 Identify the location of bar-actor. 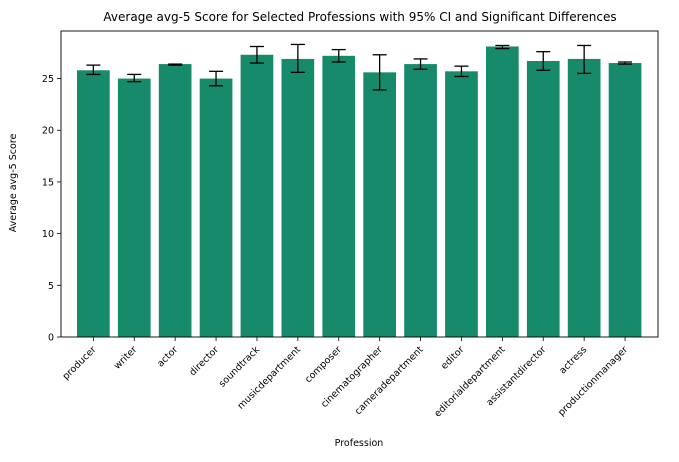
(175, 200).